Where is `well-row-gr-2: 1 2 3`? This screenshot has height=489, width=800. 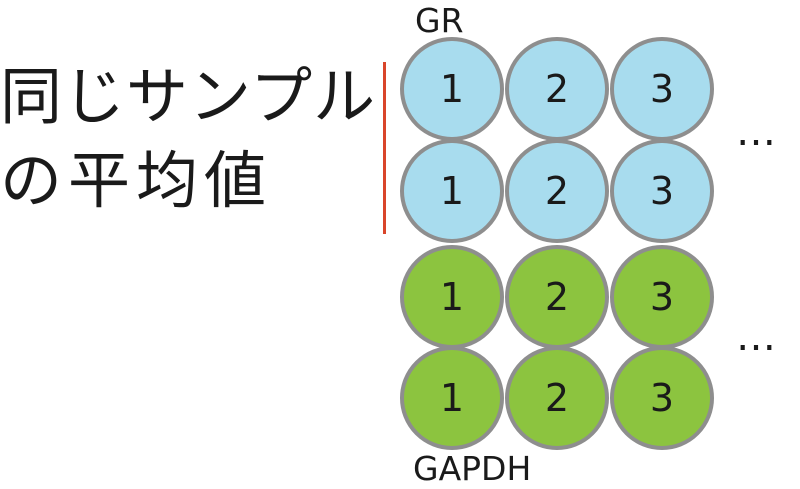
well-row-gr-2: 1 2 3 is located at coordinates (557, 191).